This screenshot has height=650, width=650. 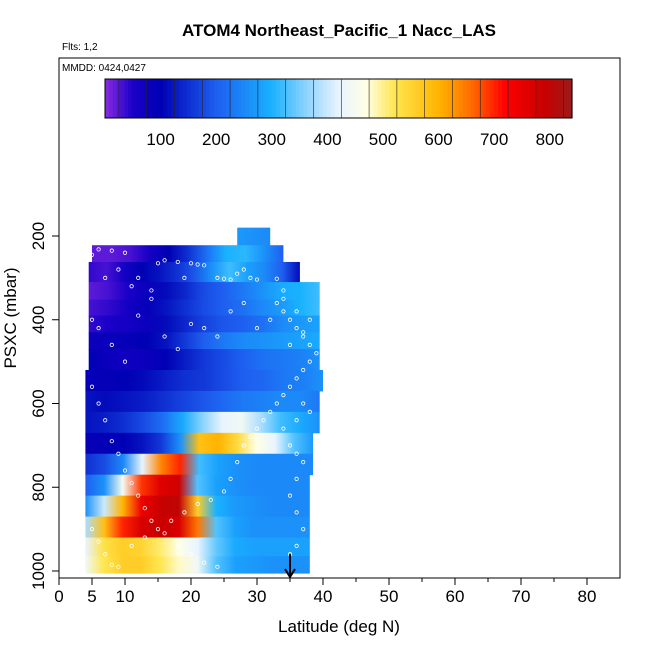 What do you see at coordinates (438, 139) in the screenshot?
I see `colorbar-tick-label: 600` at bounding box center [438, 139].